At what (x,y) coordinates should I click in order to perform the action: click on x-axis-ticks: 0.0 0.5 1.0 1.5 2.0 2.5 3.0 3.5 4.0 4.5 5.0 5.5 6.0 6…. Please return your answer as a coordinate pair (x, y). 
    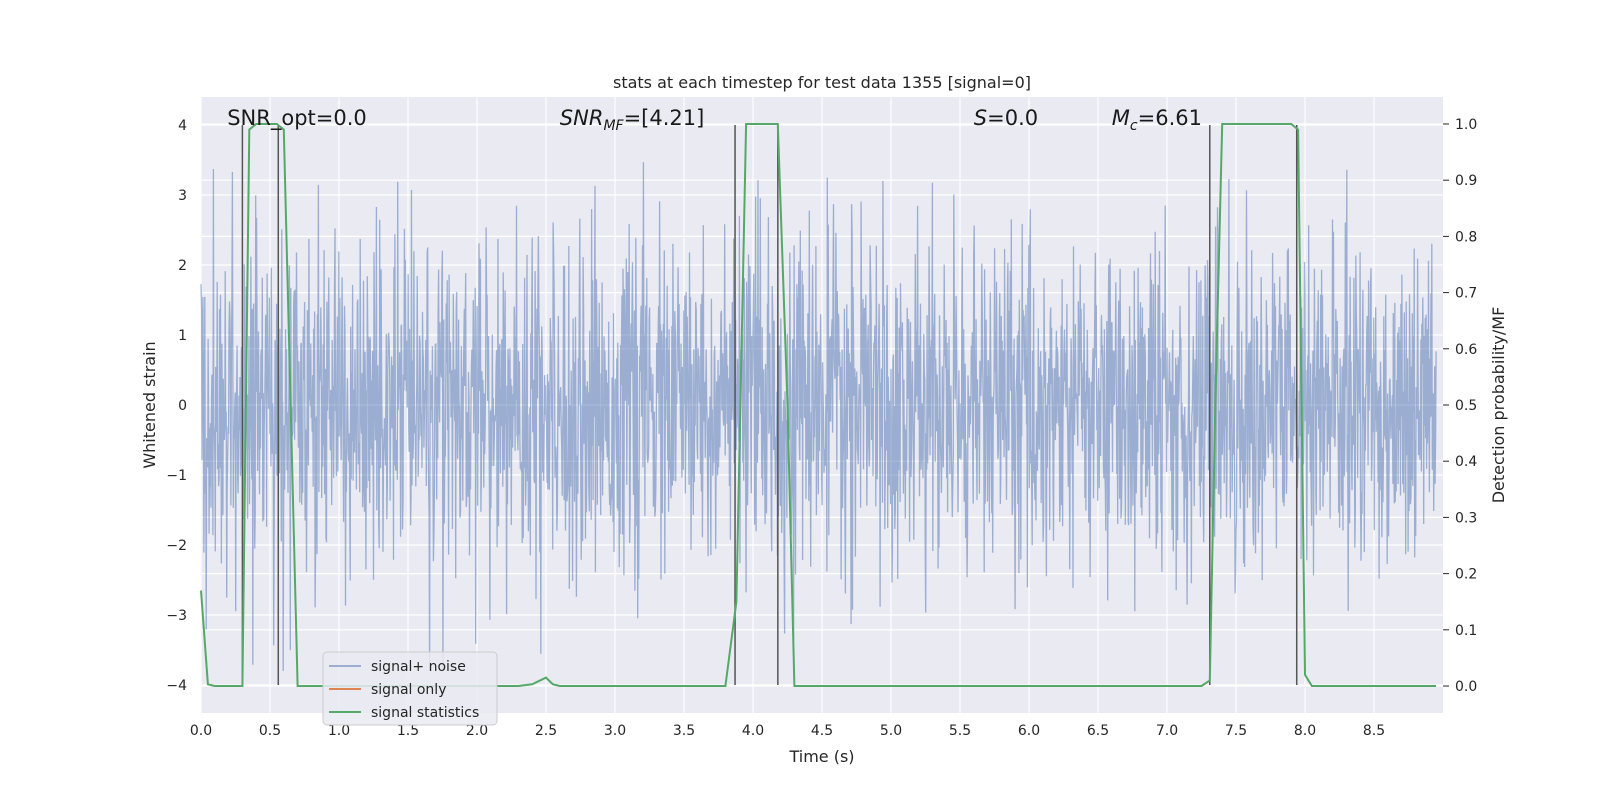
    Looking at the image, I should click on (787, 731).